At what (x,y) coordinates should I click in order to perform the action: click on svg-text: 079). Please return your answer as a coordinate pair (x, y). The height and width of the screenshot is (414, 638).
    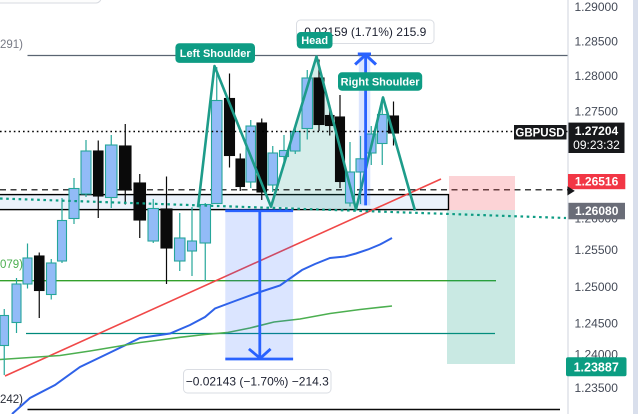
    Looking at the image, I should click on (11, 265).